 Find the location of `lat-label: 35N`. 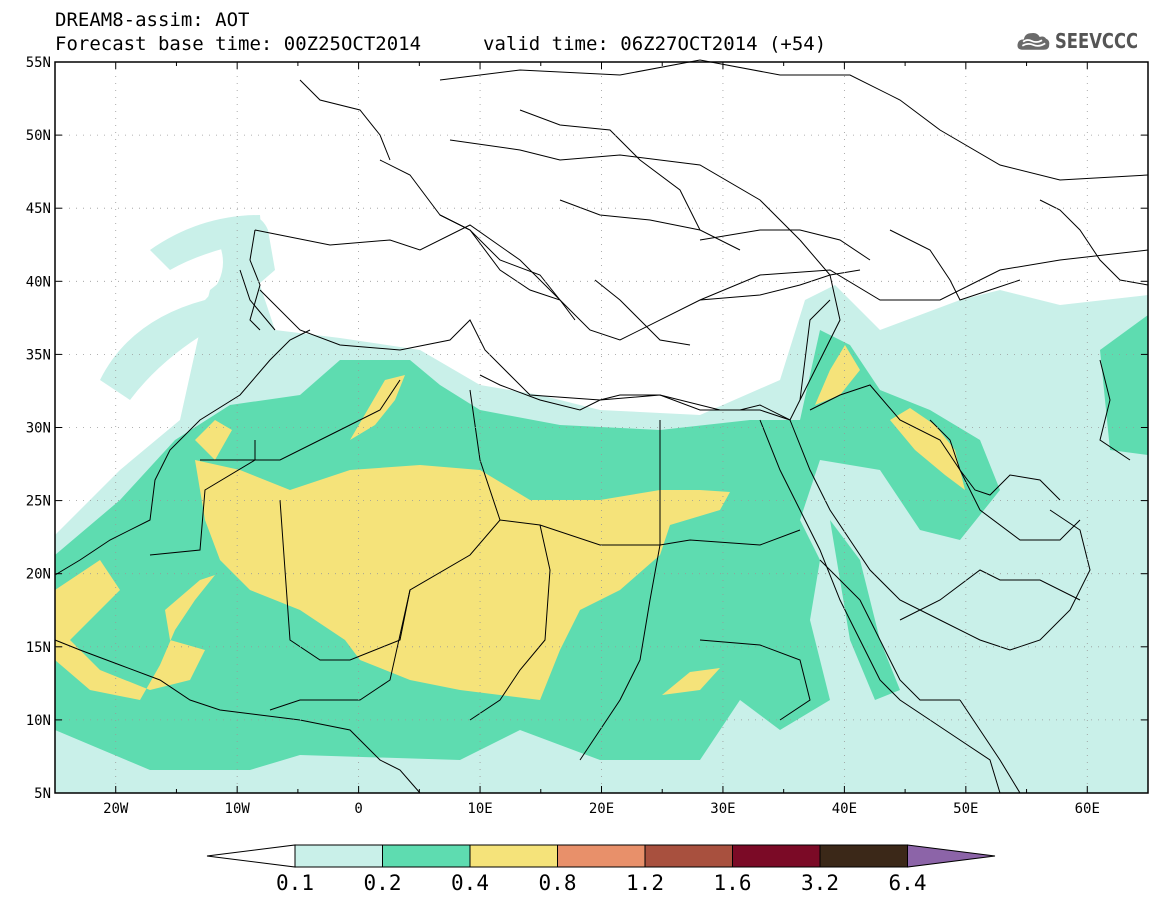

lat-label: 35N is located at coordinates (38, 355).